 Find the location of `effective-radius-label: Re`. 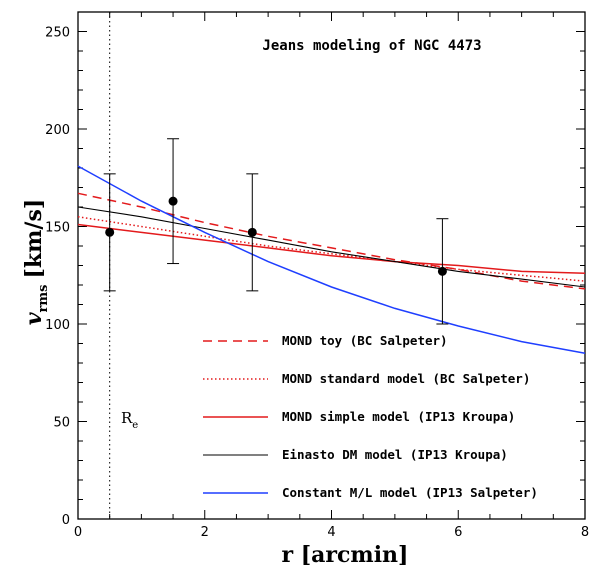

effective-radius-label: Re is located at coordinates (129, 420).